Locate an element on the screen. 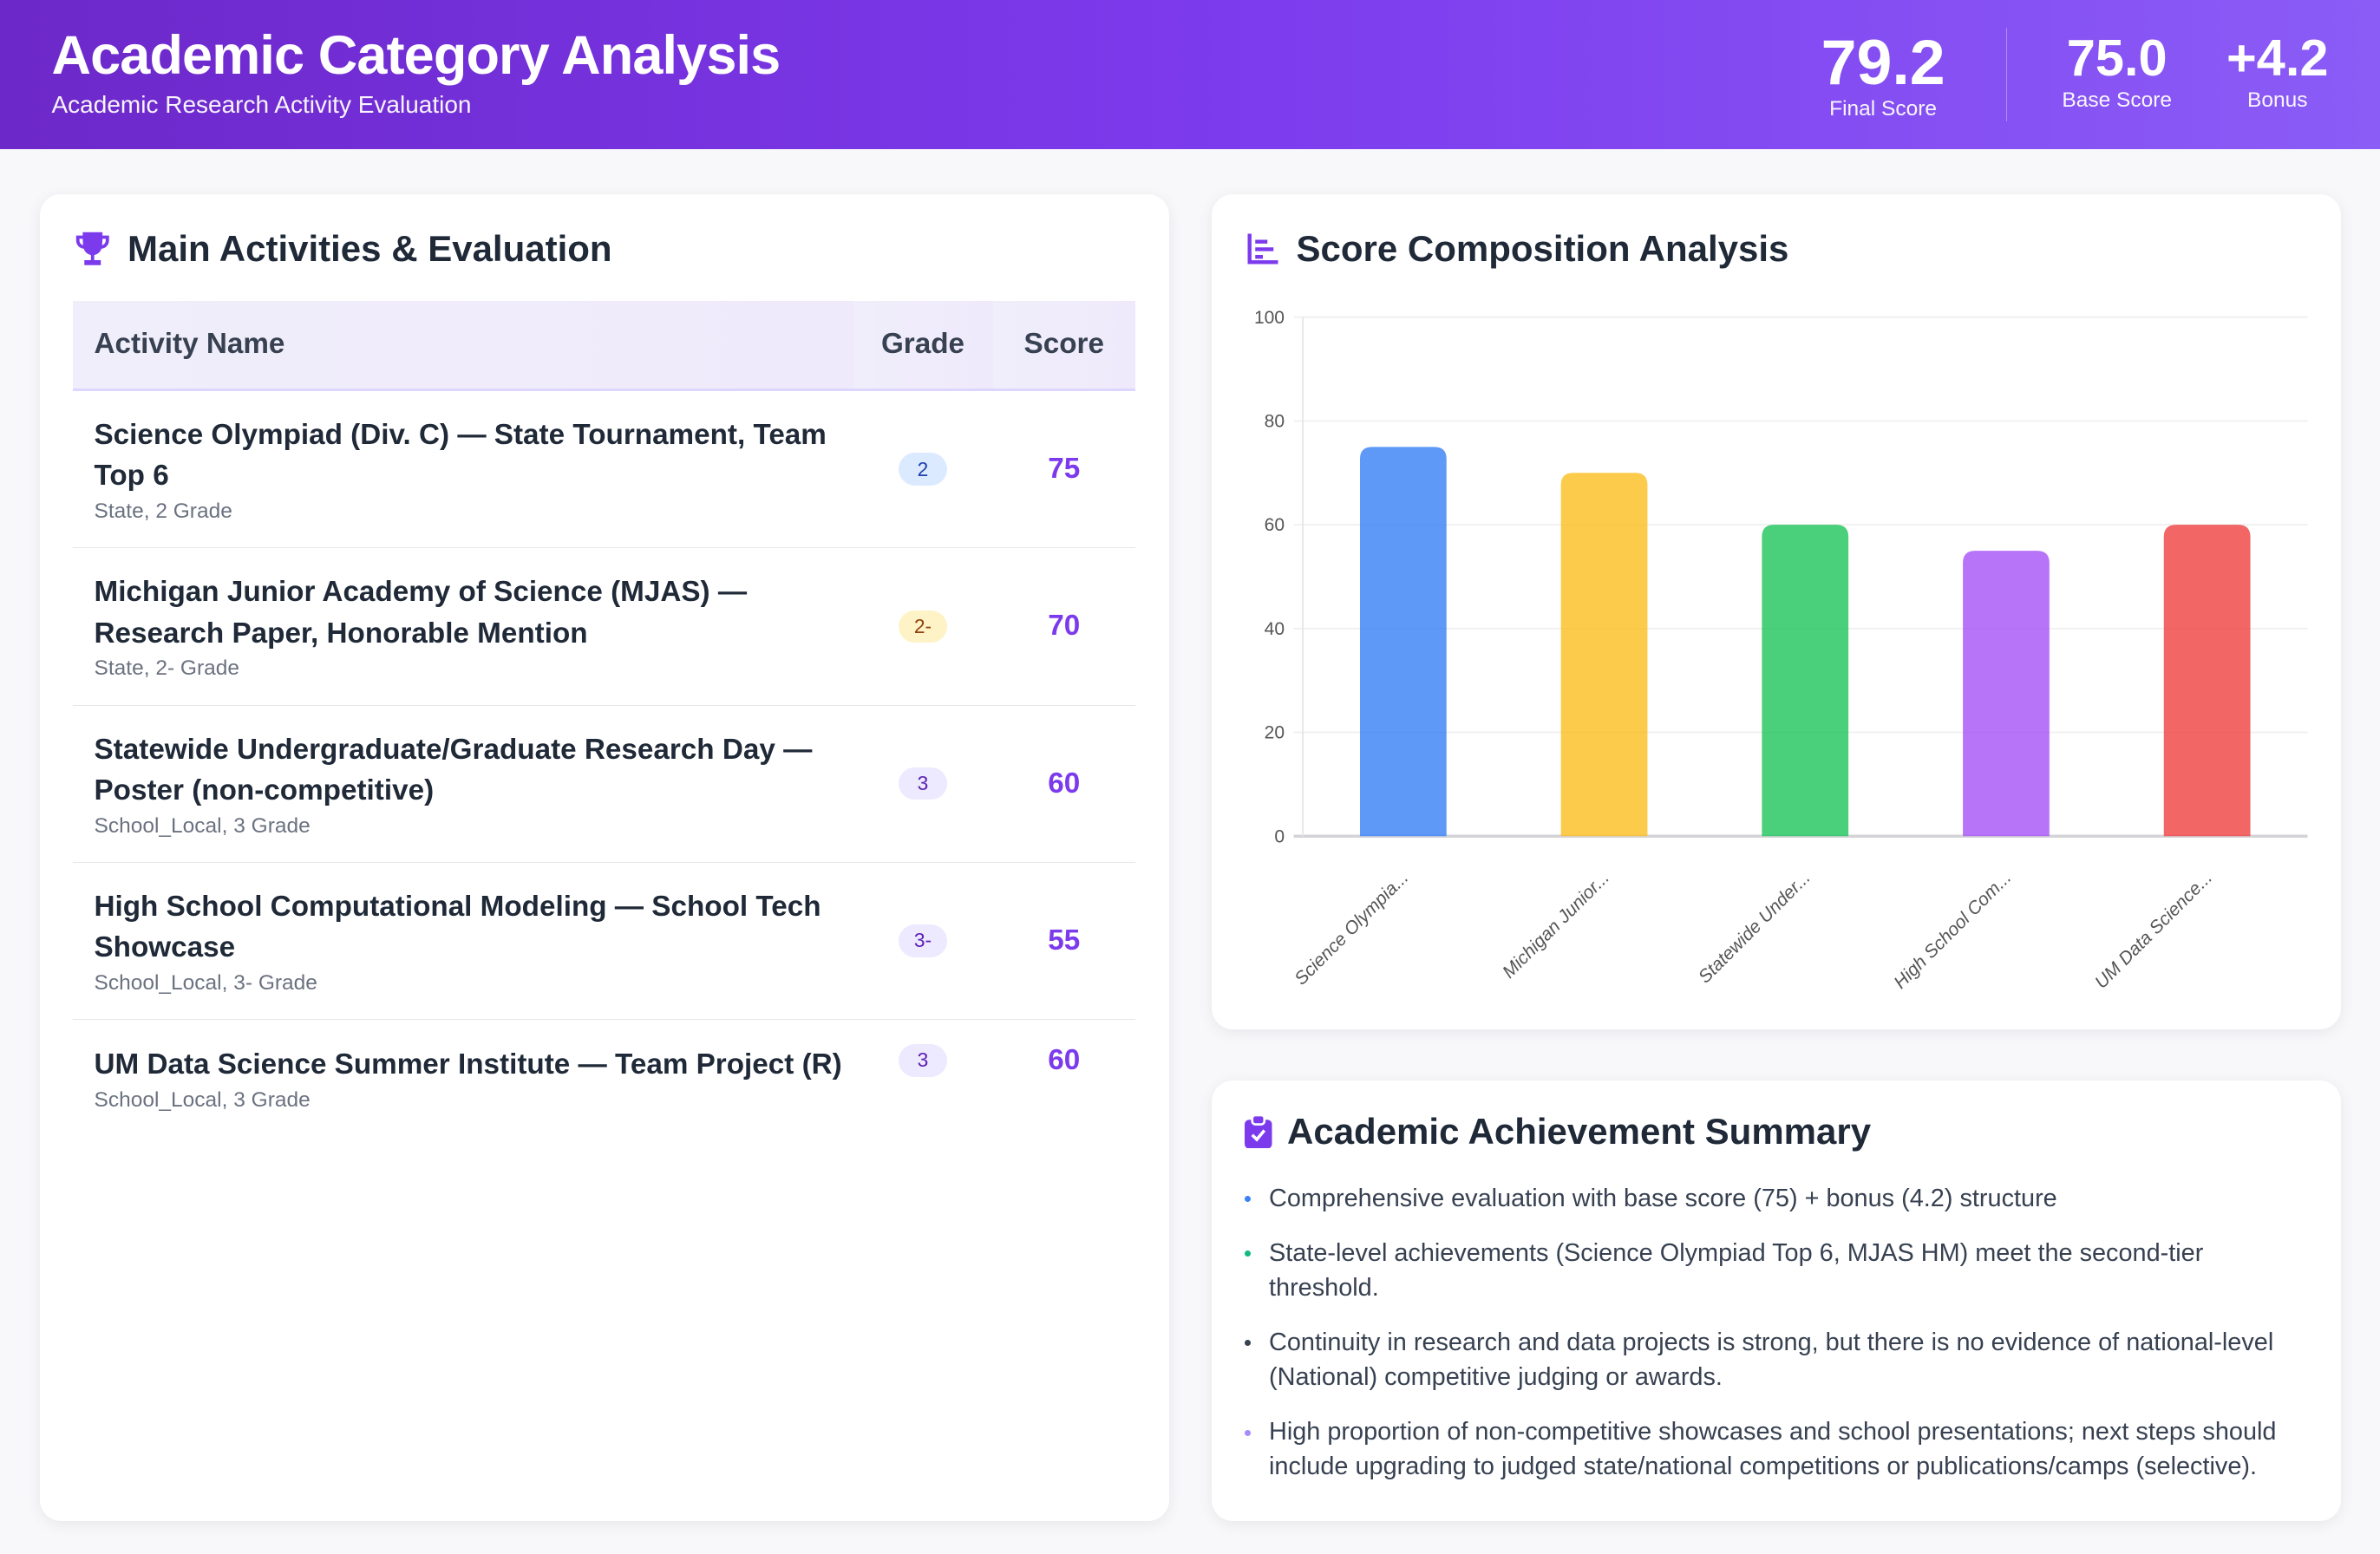 This screenshot has height=1554, width=2380. chart-title: Score Composition Analysis is located at coordinates (1542, 248).